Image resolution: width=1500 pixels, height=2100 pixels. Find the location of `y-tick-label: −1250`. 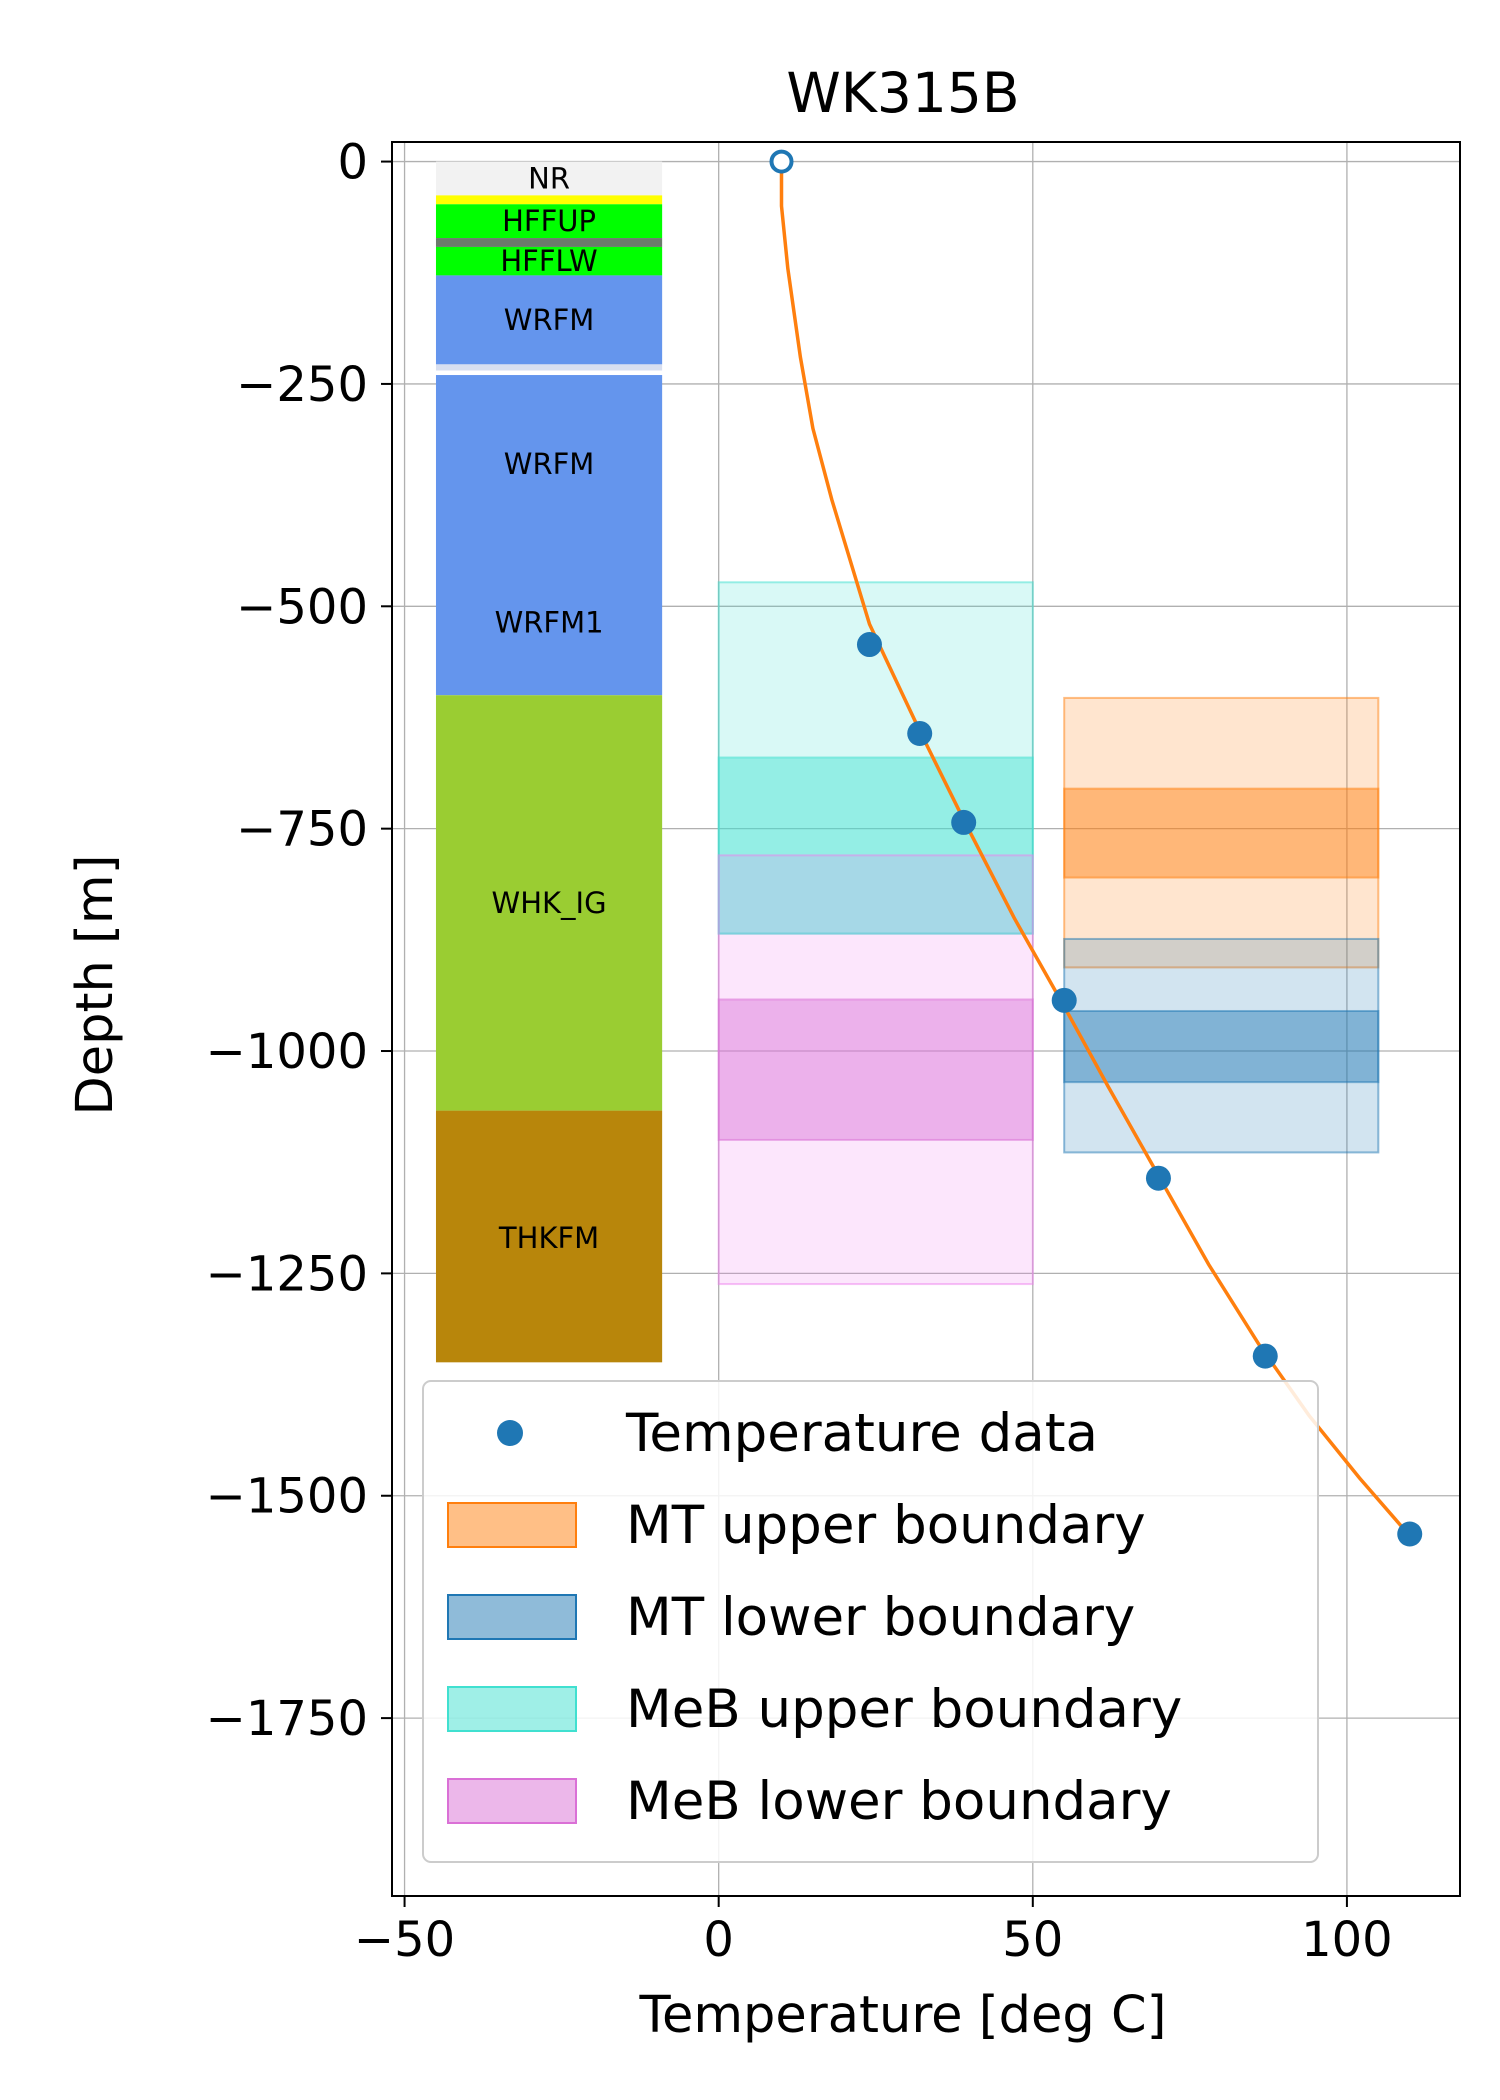

y-tick-label: −1250 is located at coordinates (287, 1274).